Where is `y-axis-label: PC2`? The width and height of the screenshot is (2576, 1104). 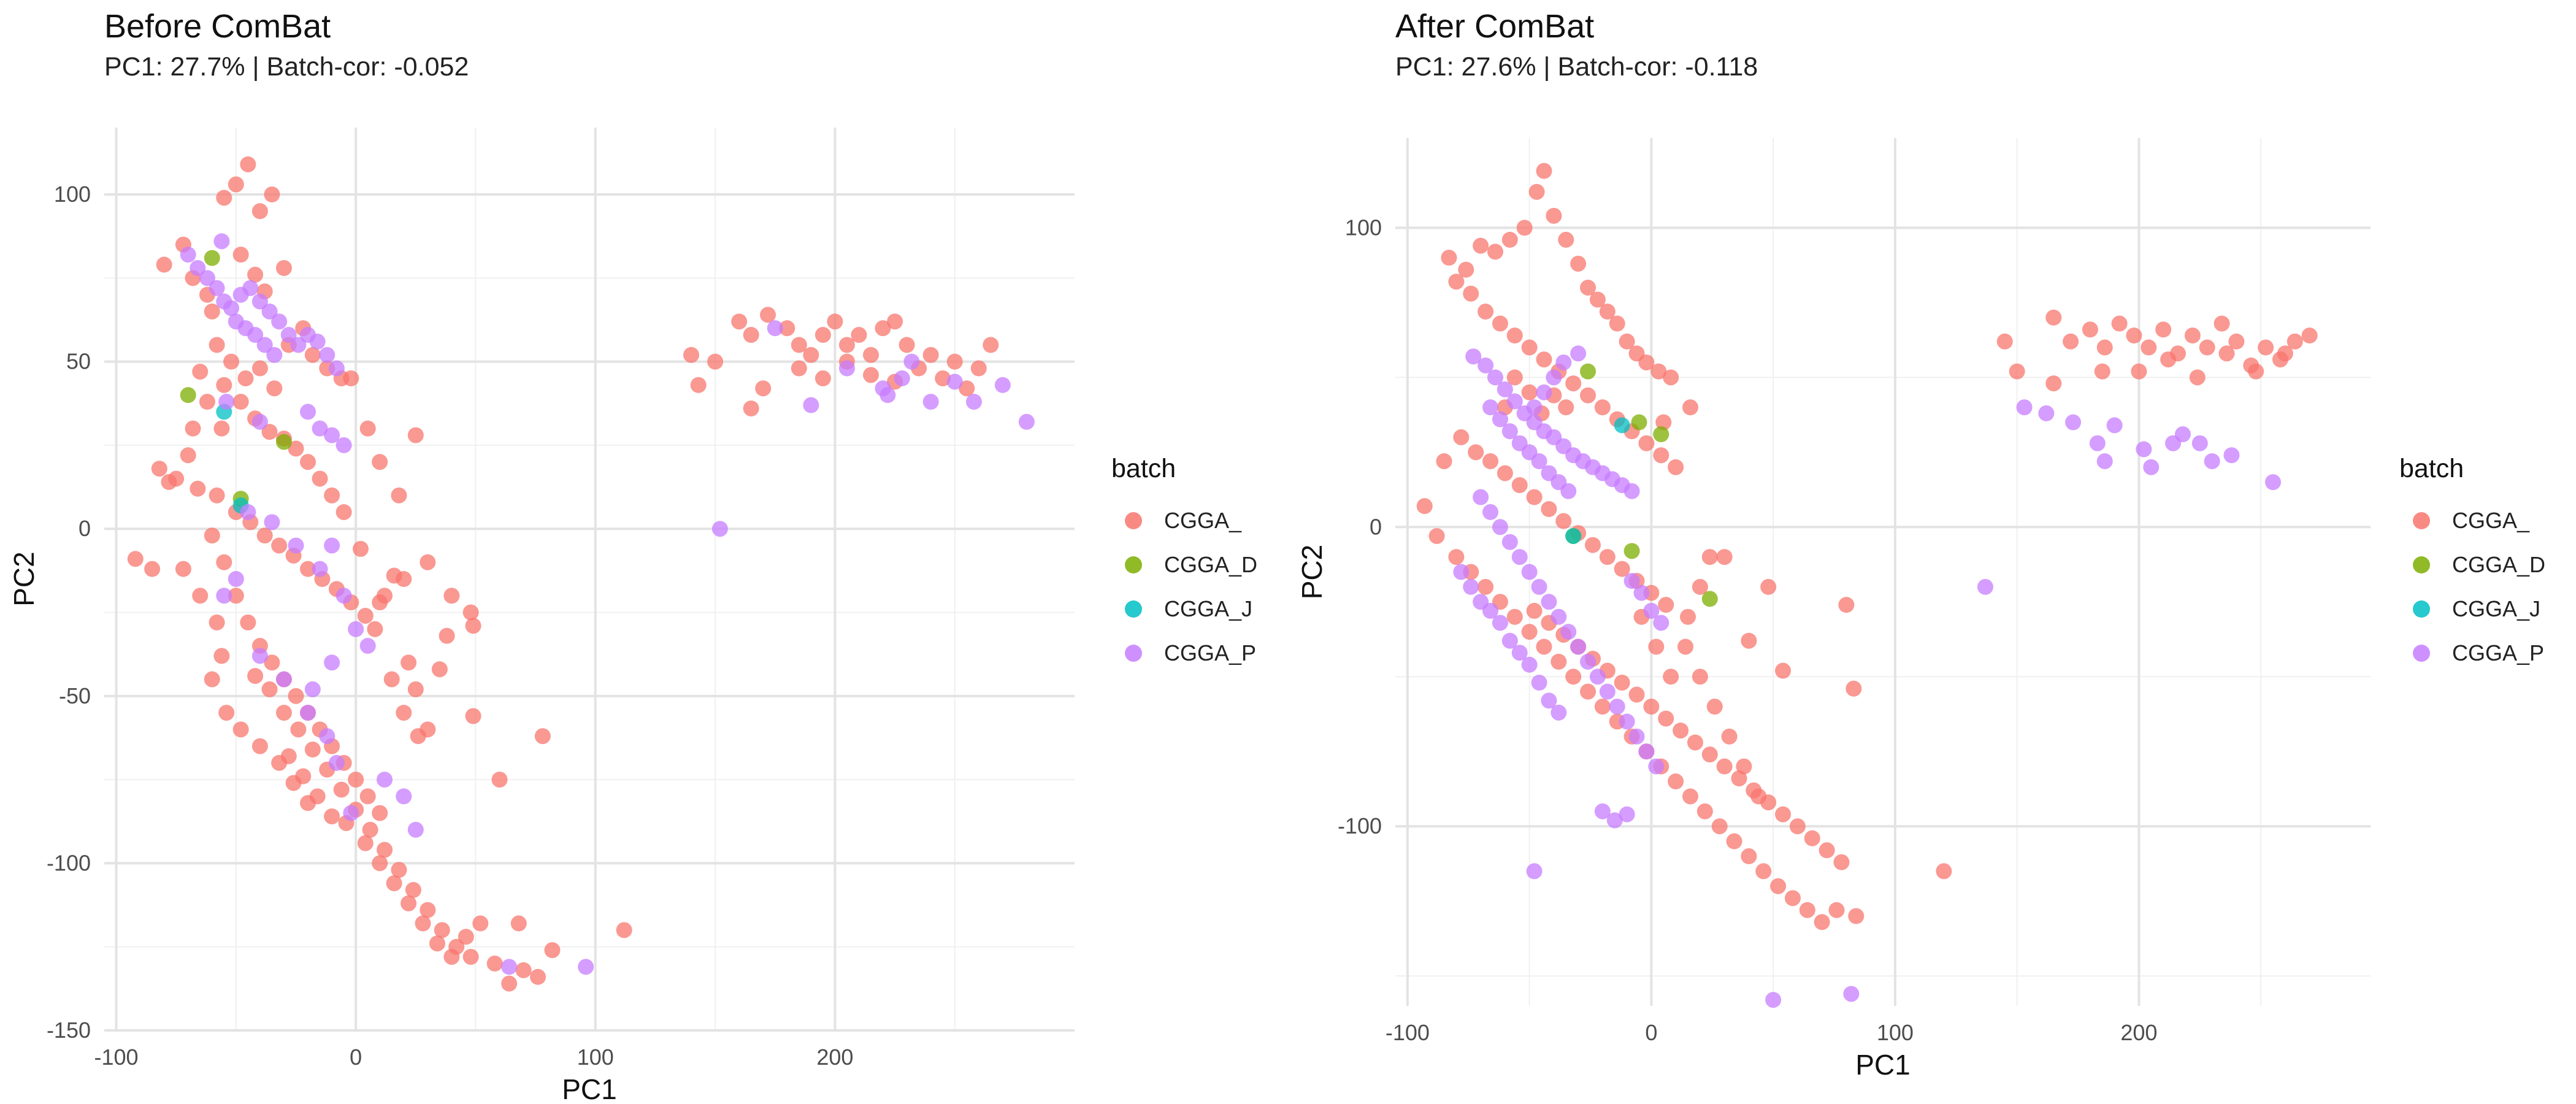
y-axis-label: PC2 is located at coordinates (24, 578).